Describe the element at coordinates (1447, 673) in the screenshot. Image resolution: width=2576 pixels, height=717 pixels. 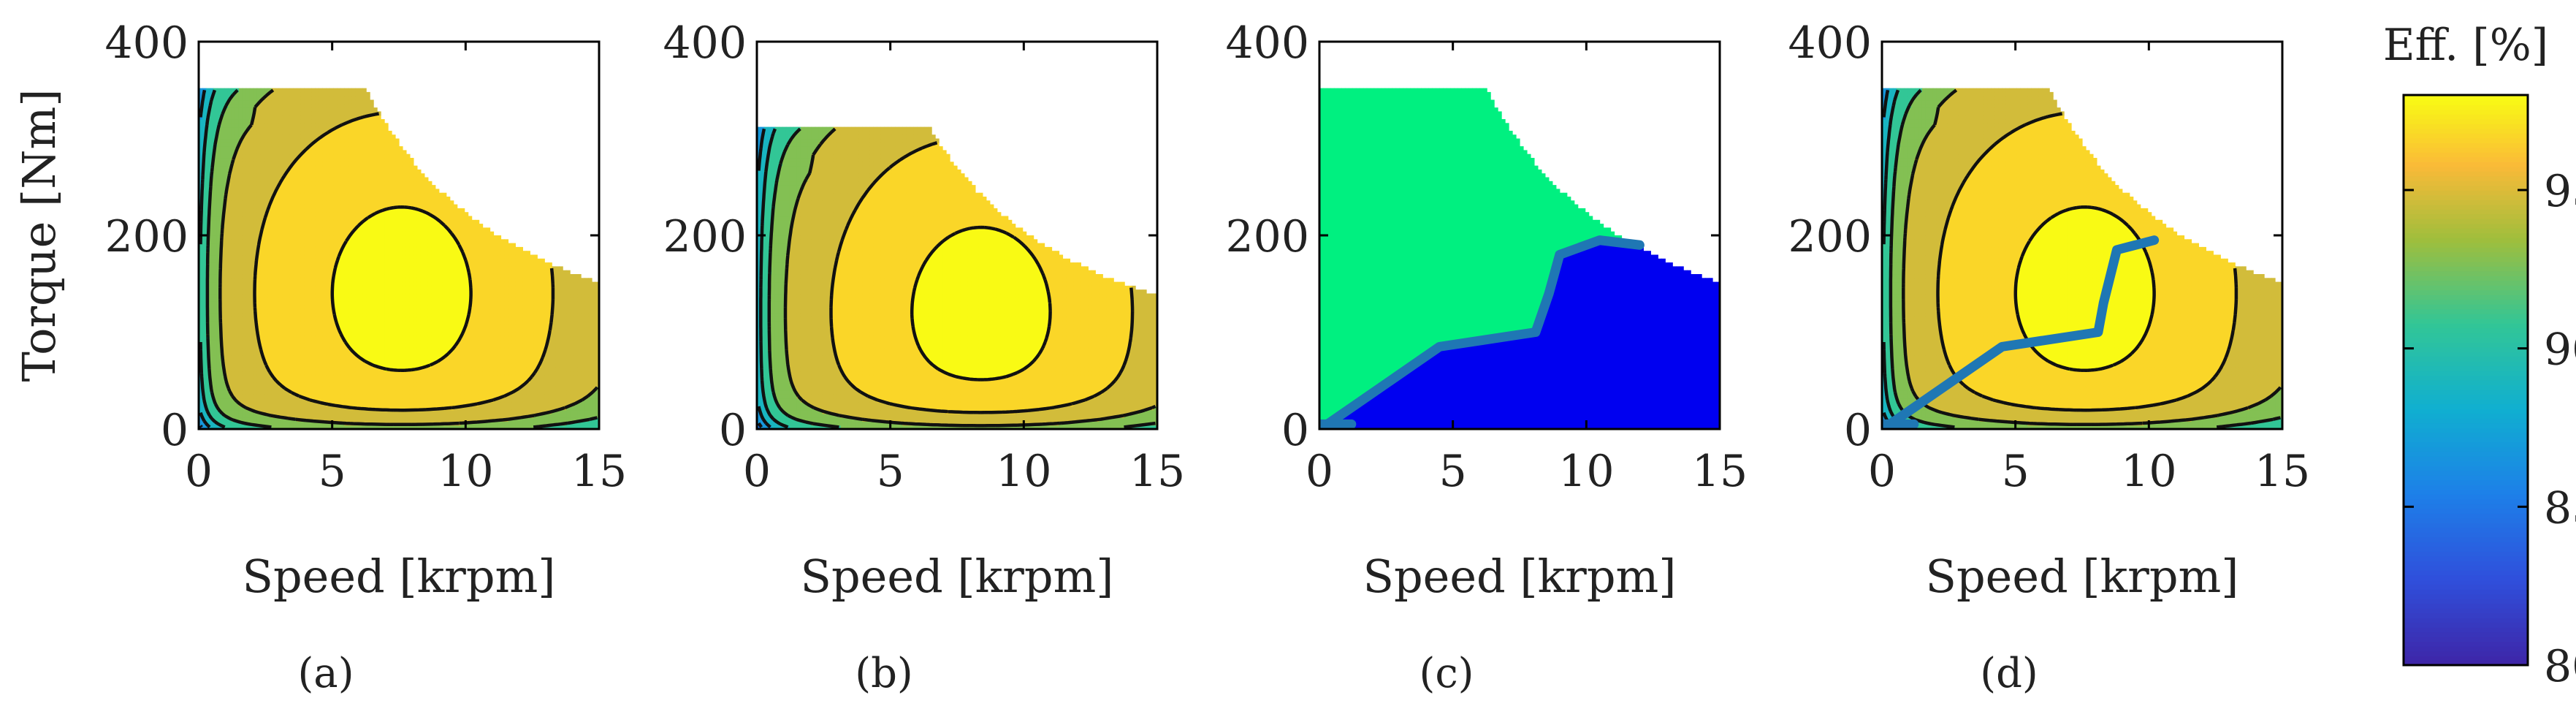
I see `panel-label: (c)` at that location.